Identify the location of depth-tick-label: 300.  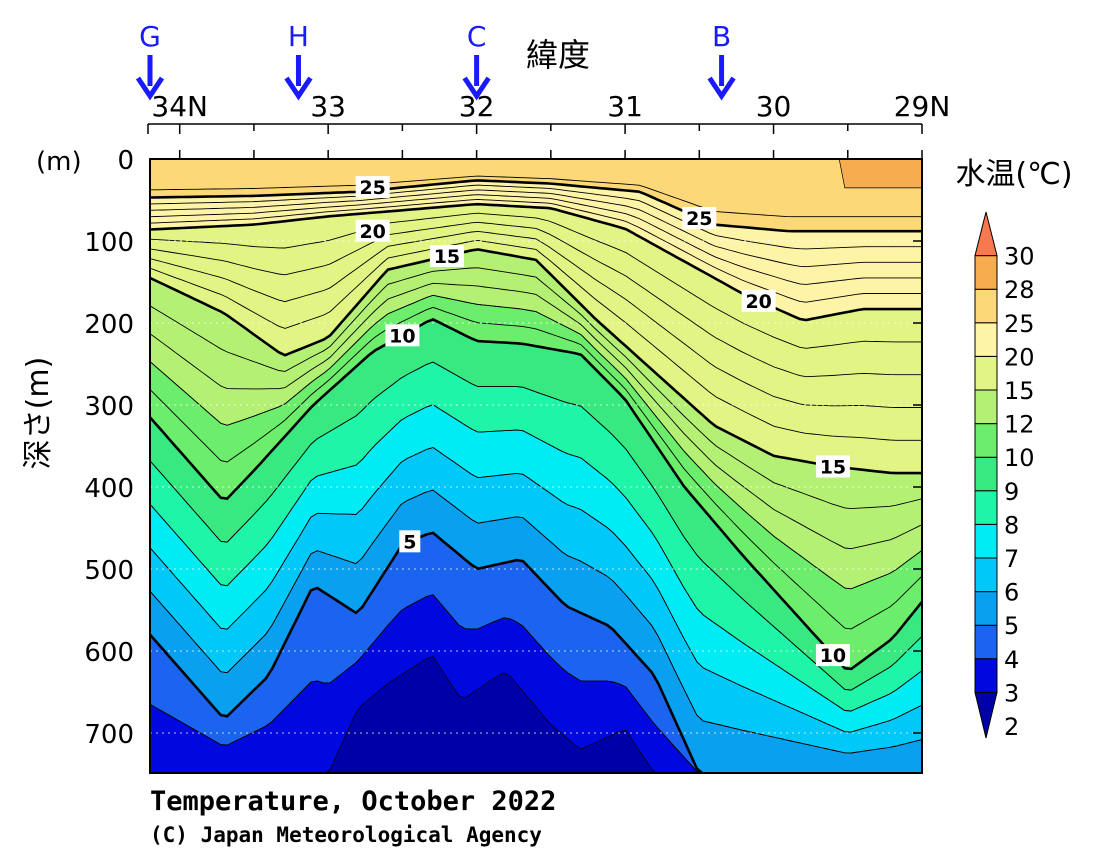
(109, 407).